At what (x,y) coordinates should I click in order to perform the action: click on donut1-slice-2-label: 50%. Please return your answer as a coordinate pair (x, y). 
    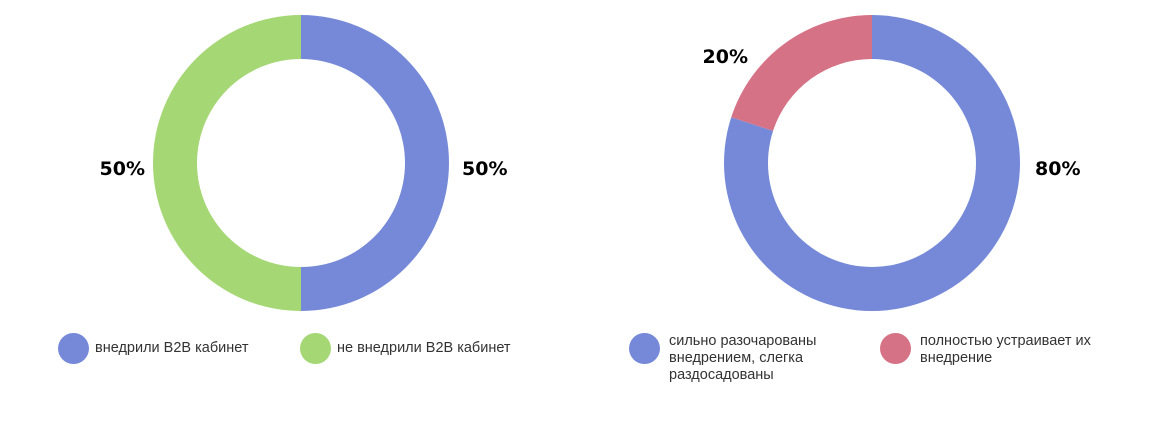
    Looking at the image, I should click on (122, 169).